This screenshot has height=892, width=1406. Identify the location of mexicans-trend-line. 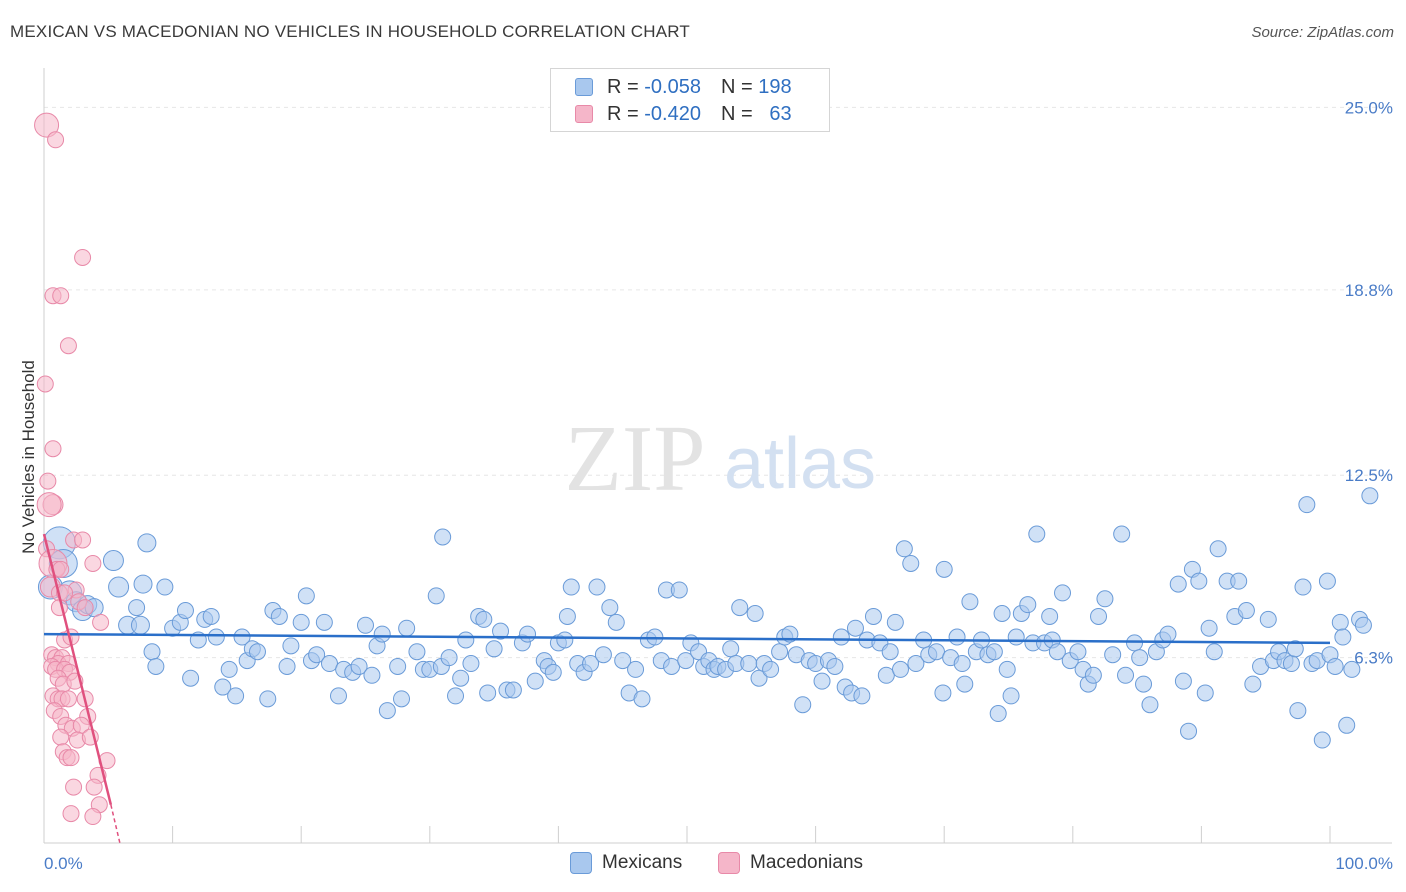
(687, 638).